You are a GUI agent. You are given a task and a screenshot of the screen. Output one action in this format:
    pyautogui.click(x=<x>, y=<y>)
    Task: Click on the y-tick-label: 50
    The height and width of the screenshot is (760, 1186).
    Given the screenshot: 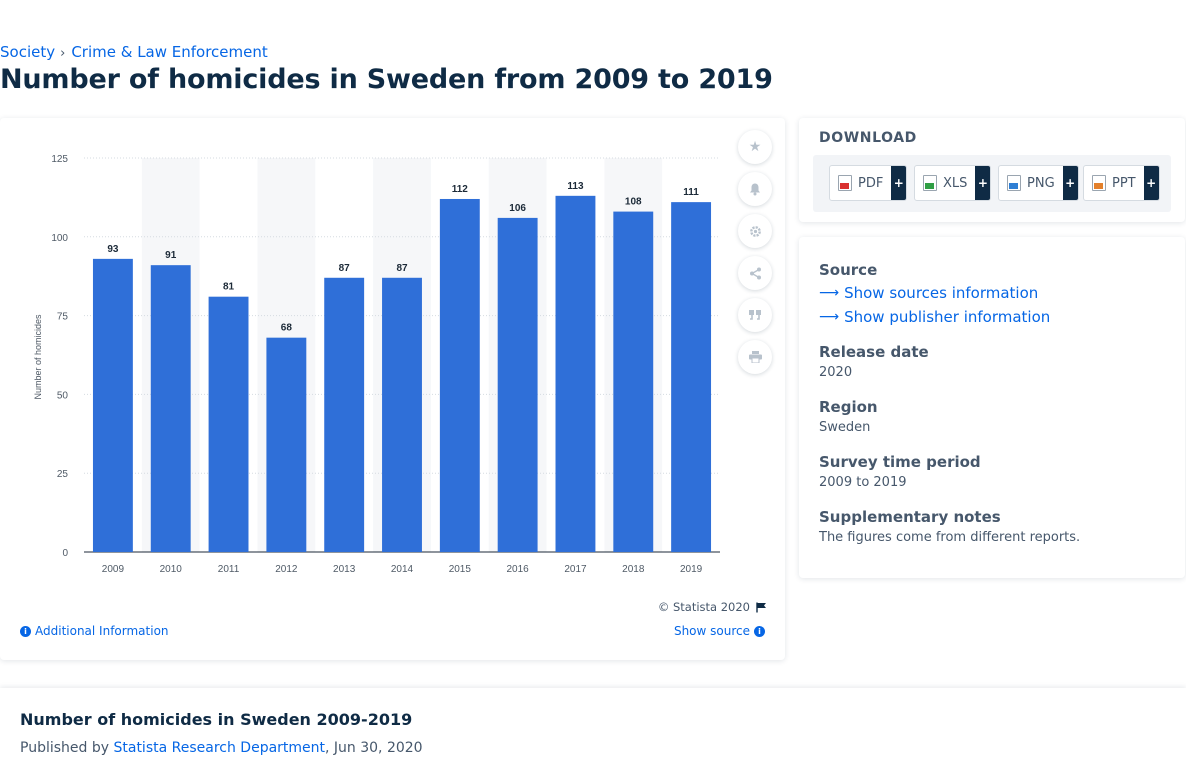 What is the action you would take?
    pyautogui.click(x=63, y=395)
    